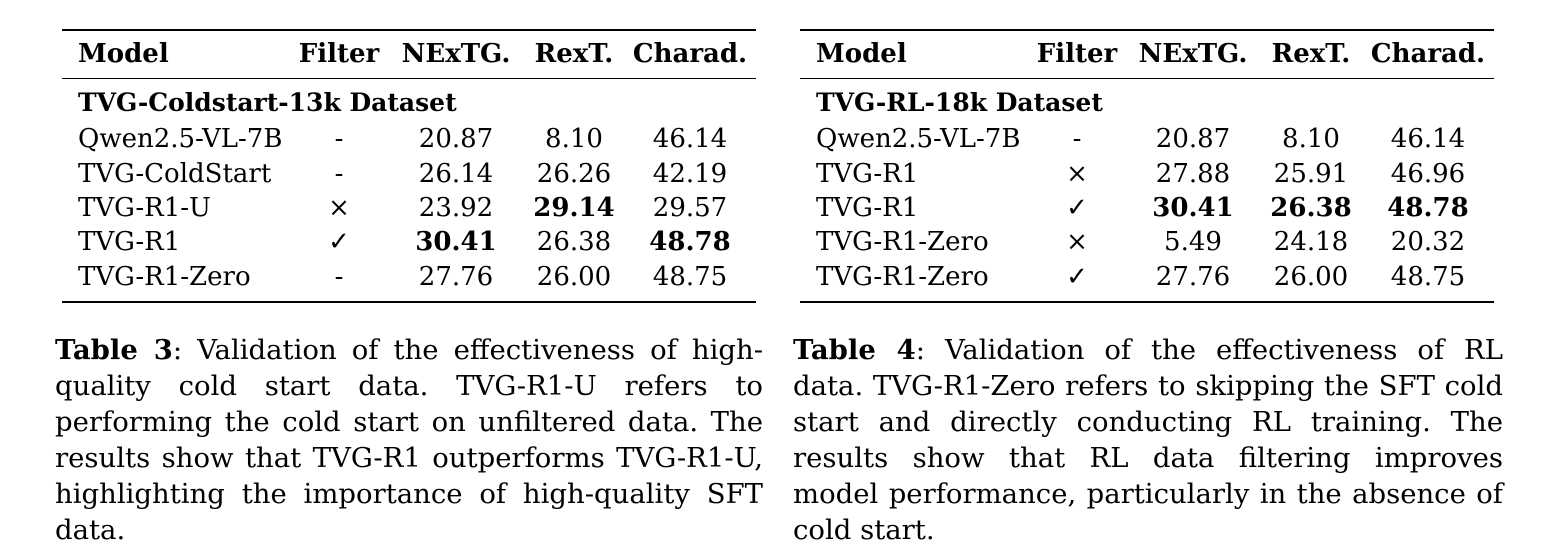 The height and width of the screenshot is (548, 1564). Describe the element at coordinates (1193, 174) in the screenshot. I see `table-row-nextg: 27.88` at that location.